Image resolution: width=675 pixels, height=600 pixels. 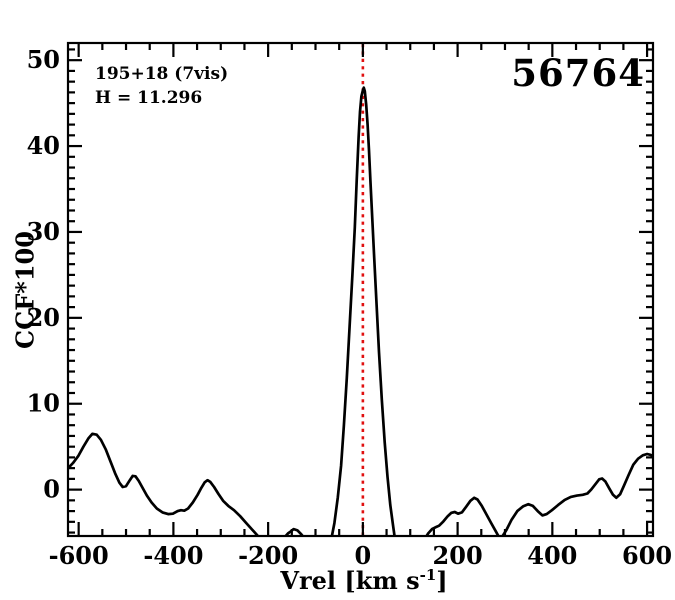 I want to click on h-magnitude-label: H = 11.296, so click(x=149, y=98).